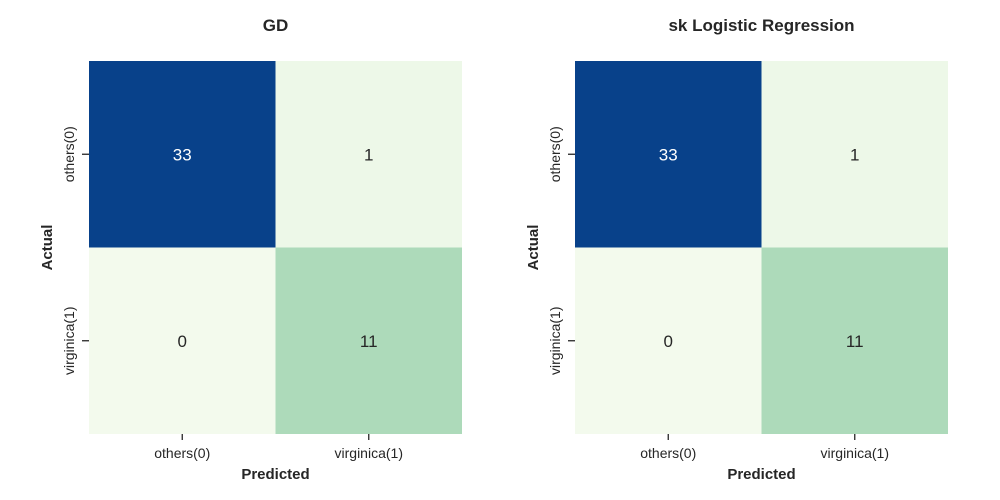 Image resolution: width=1000 pixels, height=500 pixels. I want to click on chart1-title: GD, so click(276, 25).